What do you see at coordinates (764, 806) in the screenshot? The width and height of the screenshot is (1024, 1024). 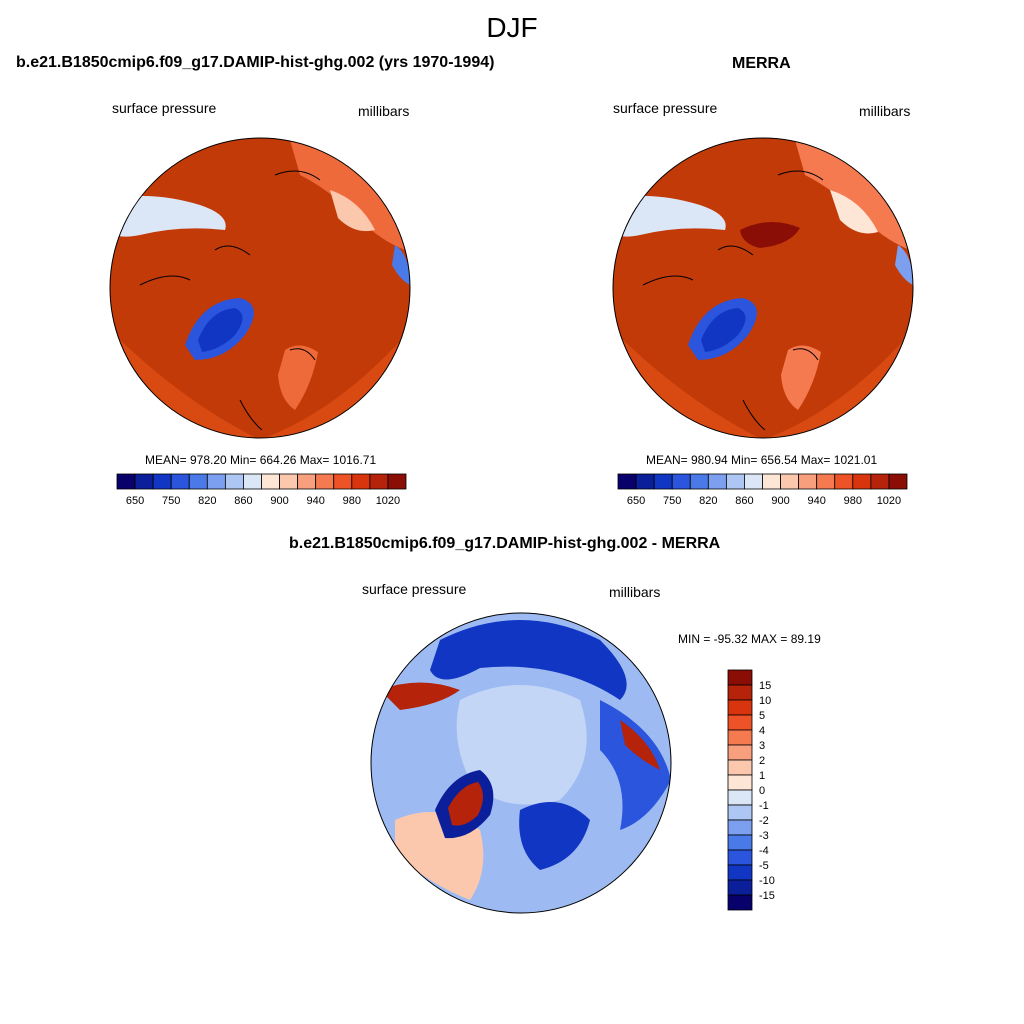 I see `panel3-colorbar-tick-label: -1` at bounding box center [764, 806].